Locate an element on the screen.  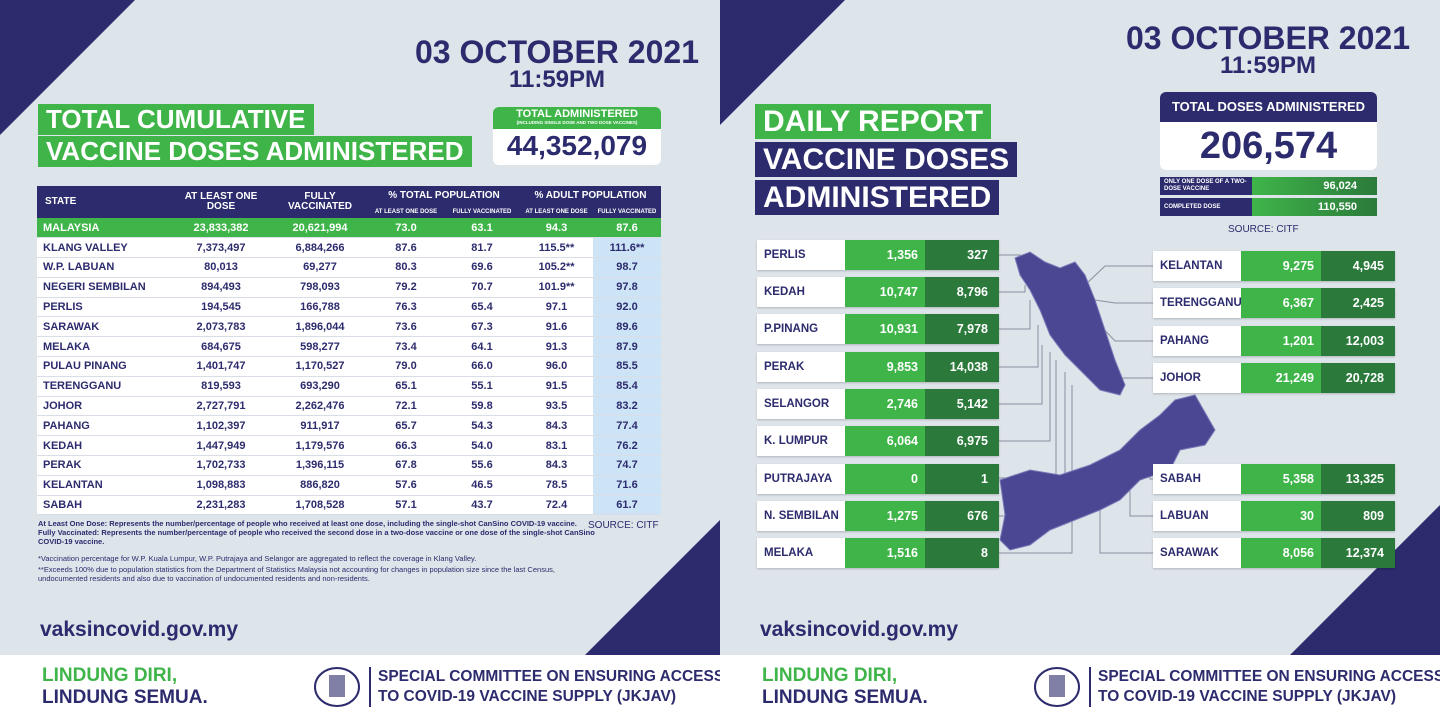
table-cell: 63.1 is located at coordinates (482, 228).